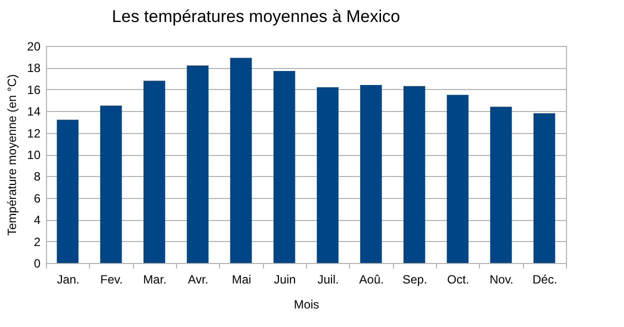 This screenshot has width=624, height=327. What do you see at coordinates (37, 177) in the screenshot?
I see `y-tick-label: 8` at bounding box center [37, 177].